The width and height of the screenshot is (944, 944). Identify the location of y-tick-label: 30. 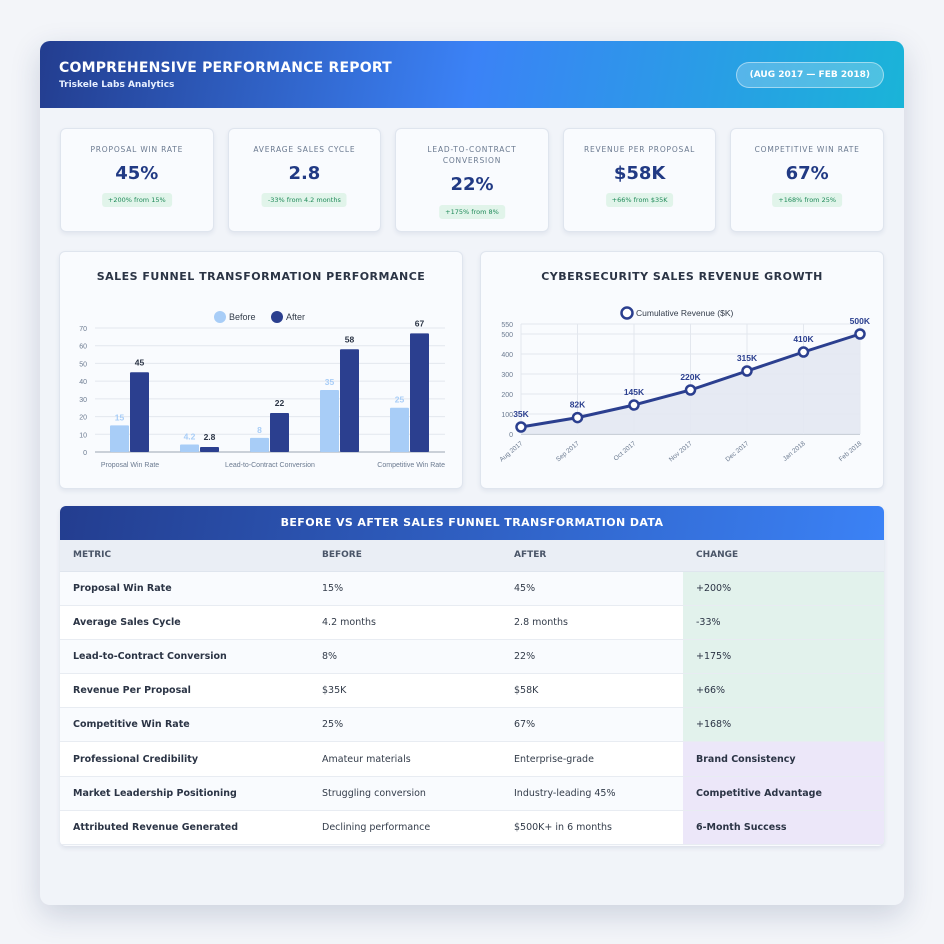
(83, 400).